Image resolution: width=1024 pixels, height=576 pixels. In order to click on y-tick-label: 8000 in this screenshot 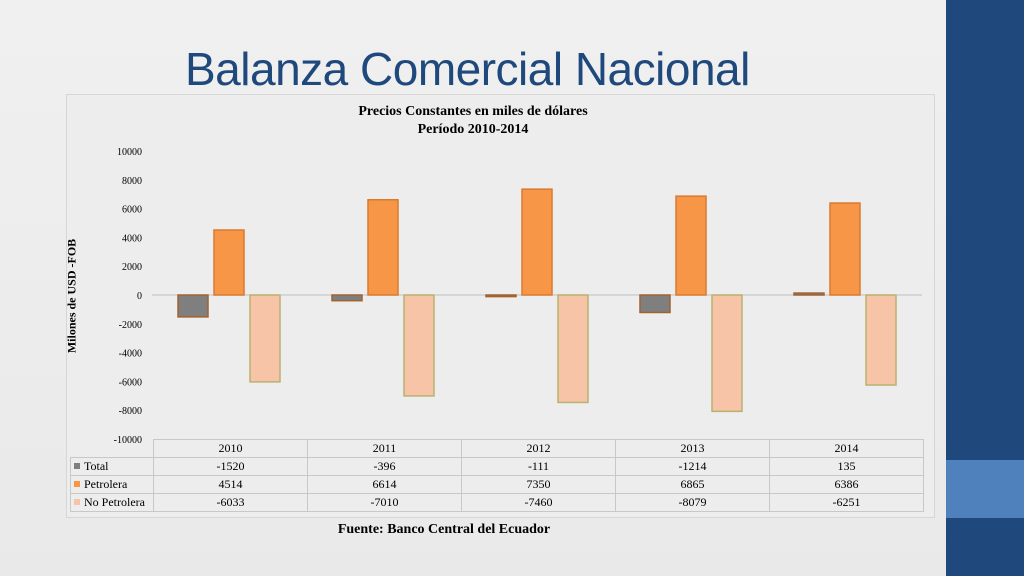, I will do `click(132, 181)`.